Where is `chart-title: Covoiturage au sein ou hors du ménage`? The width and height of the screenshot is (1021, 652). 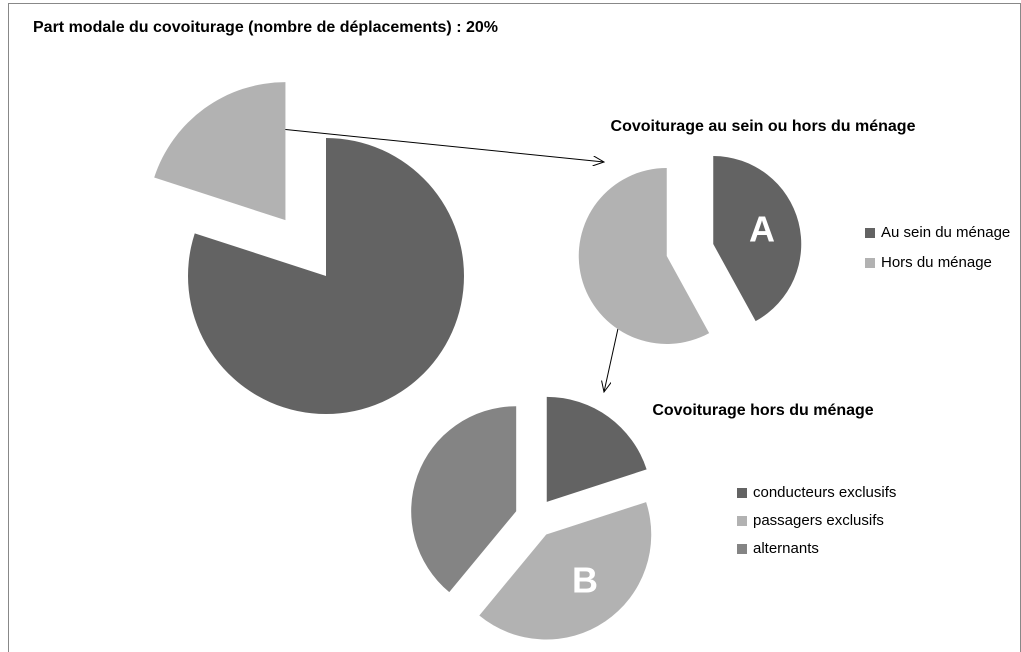 chart-title: Covoiturage au sein ou hors du ménage is located at coordinates (763, 126).